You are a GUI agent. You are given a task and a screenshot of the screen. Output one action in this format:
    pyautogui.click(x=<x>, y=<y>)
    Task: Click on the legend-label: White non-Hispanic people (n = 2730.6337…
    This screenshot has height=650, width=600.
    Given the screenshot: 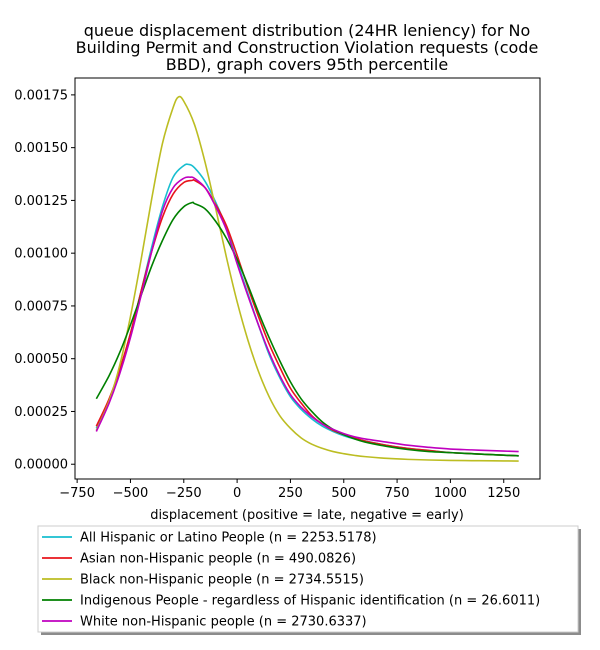 What is the action you would take?
    pyautogui.click(x=223, y=622)
    